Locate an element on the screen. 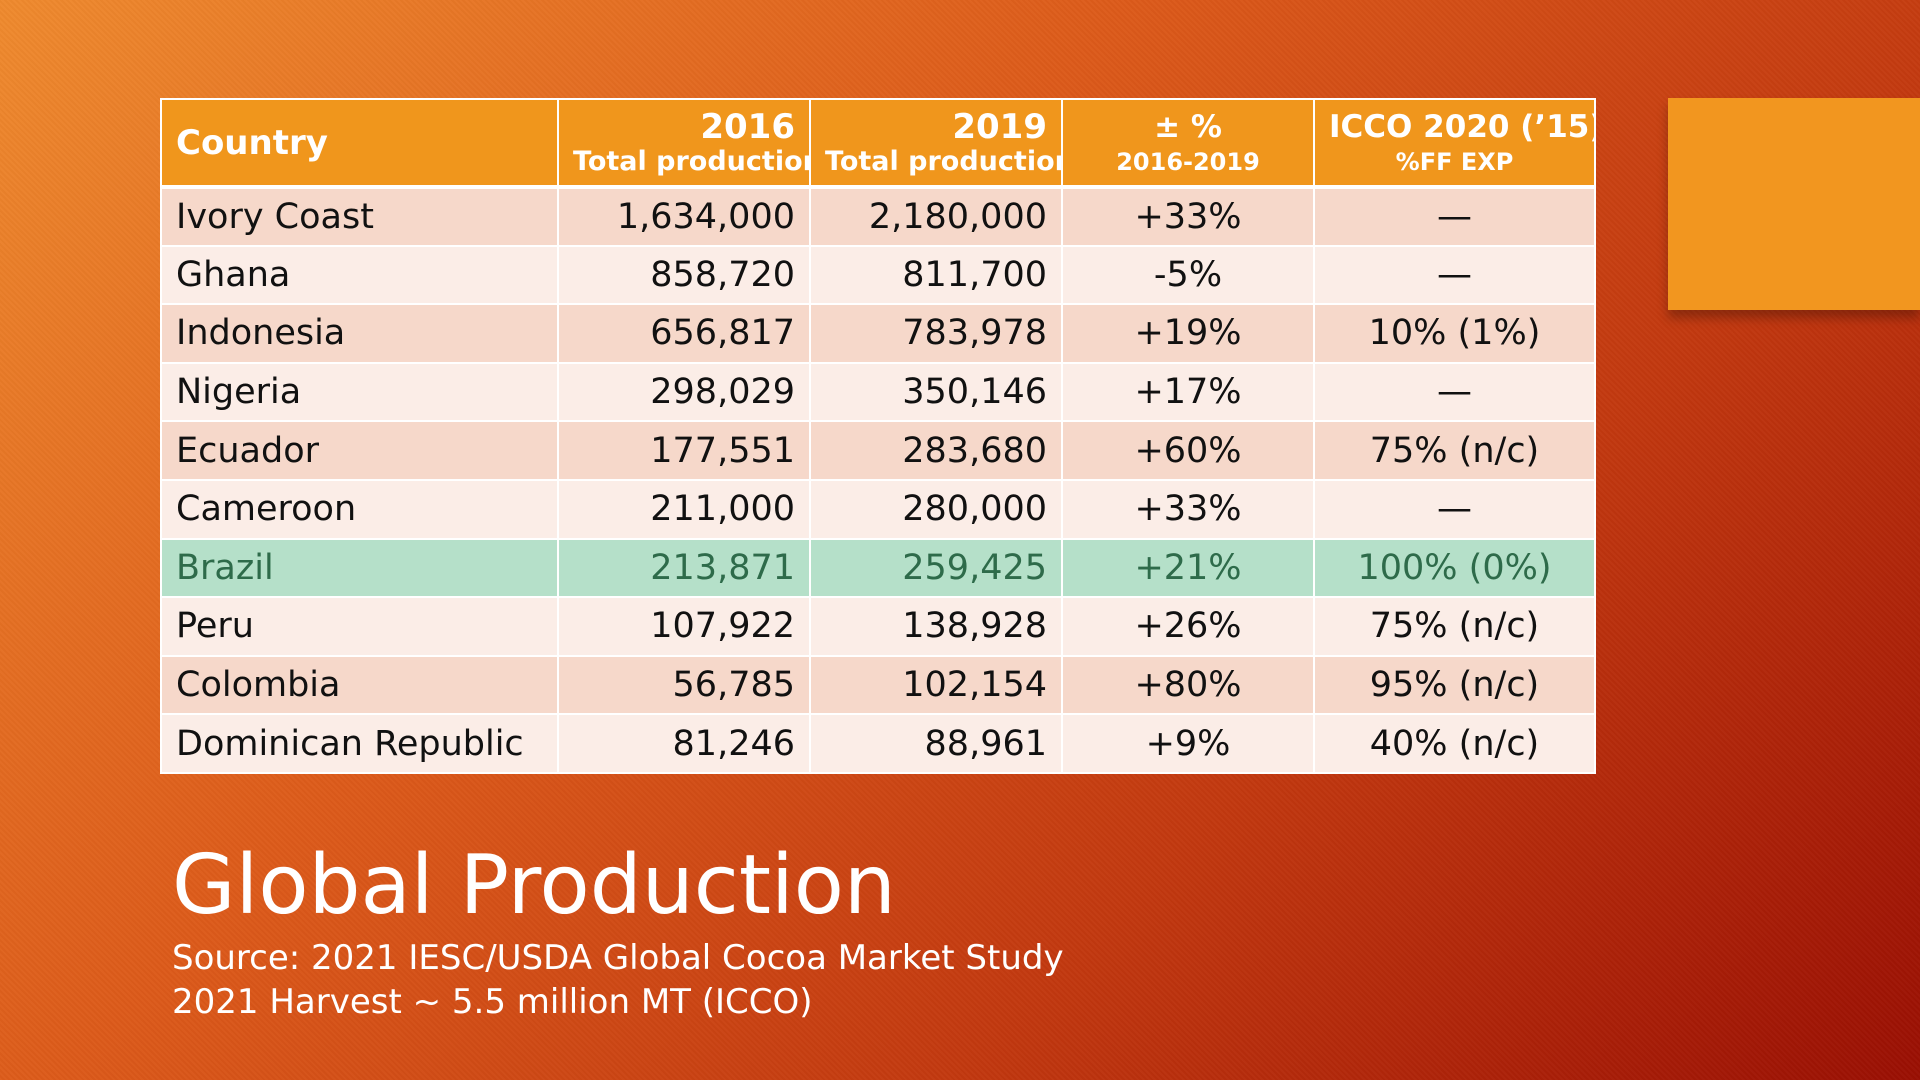 The height and width of the screenshot is (1080, 1920). cell-2019: 783,978 is located at coordinates (936, 333).